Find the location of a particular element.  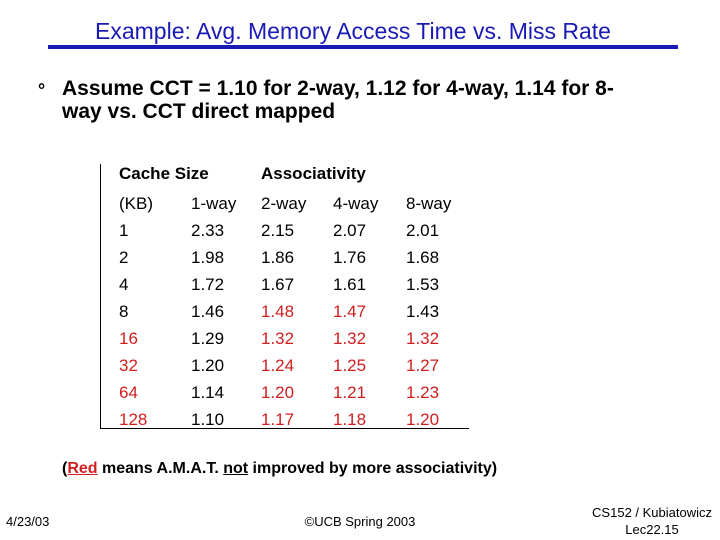

footnote-open: ( is located at coordinates (65, 468).